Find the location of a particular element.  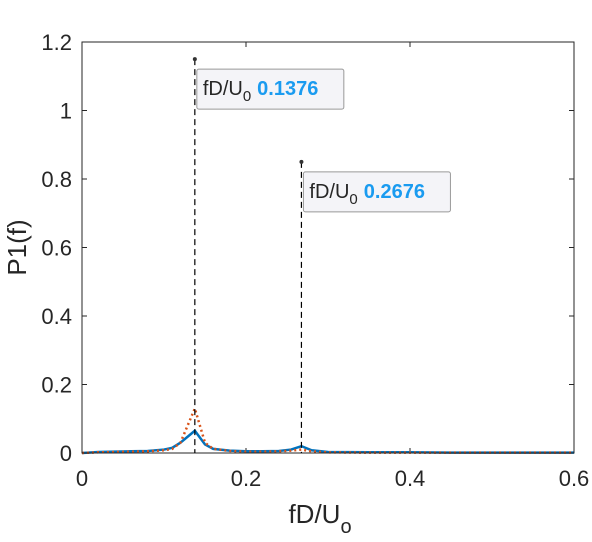

x-tick-label: 0.2 is located at coordinates (246, 478).